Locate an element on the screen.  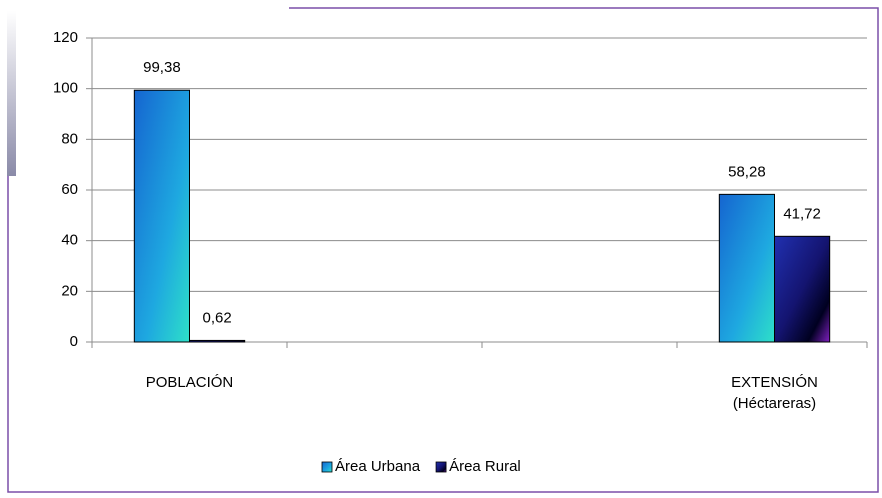
y-tick-label: 120 is located at coordinates (65, 37).